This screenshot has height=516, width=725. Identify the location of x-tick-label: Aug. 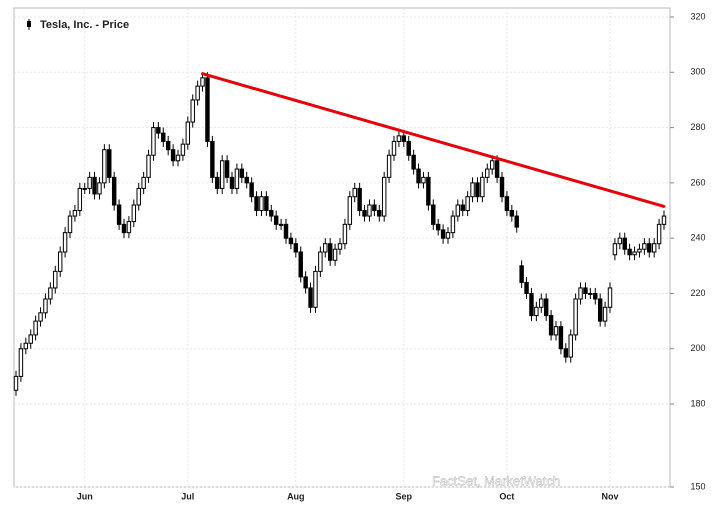
(296, 496).